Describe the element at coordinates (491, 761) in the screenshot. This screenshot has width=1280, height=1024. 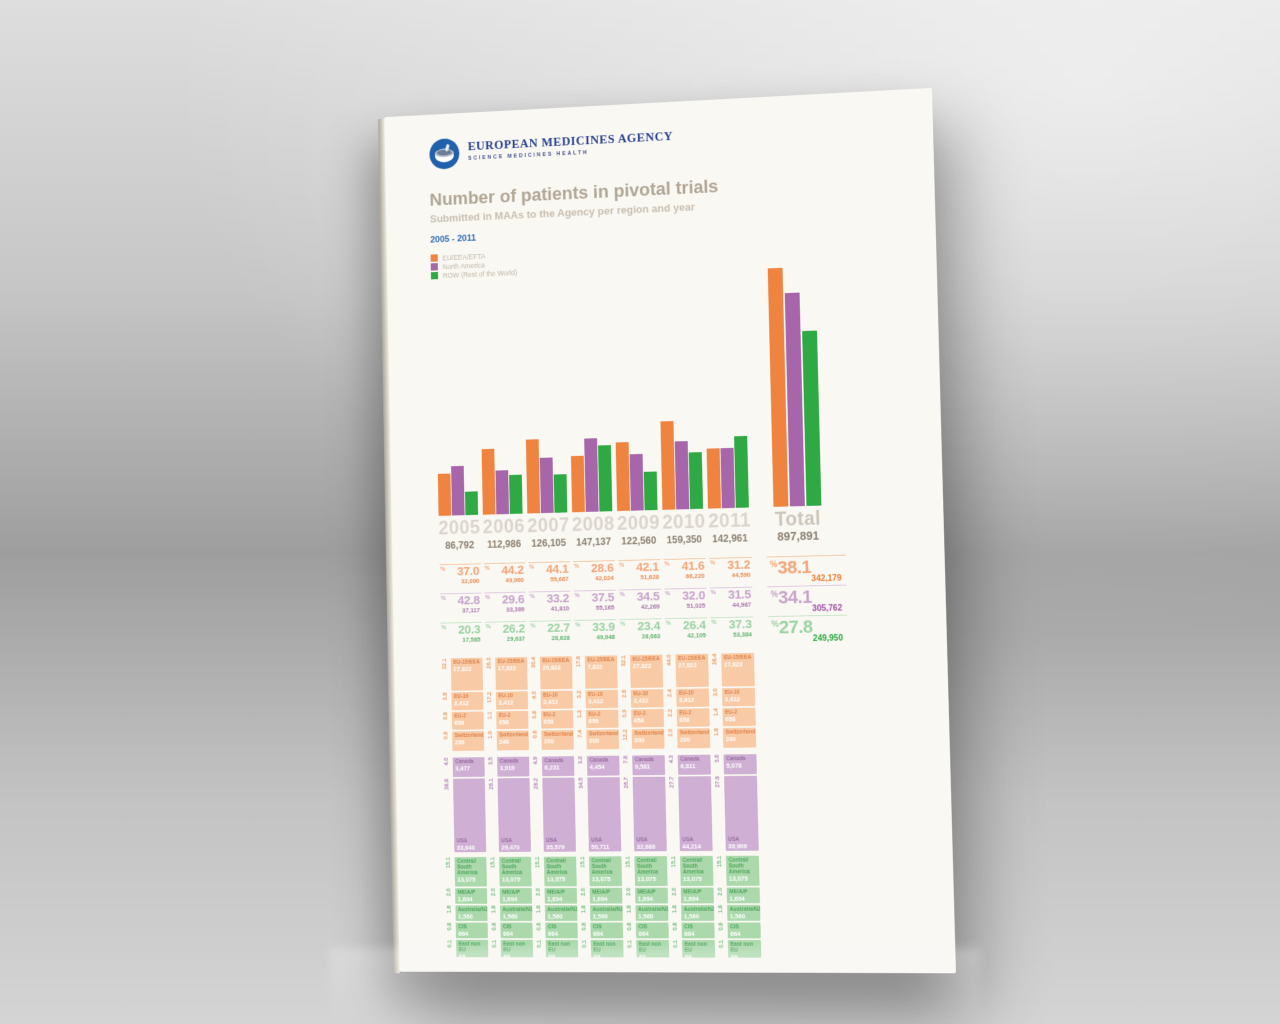
I see `region-pct-label: 3.5` at that location.